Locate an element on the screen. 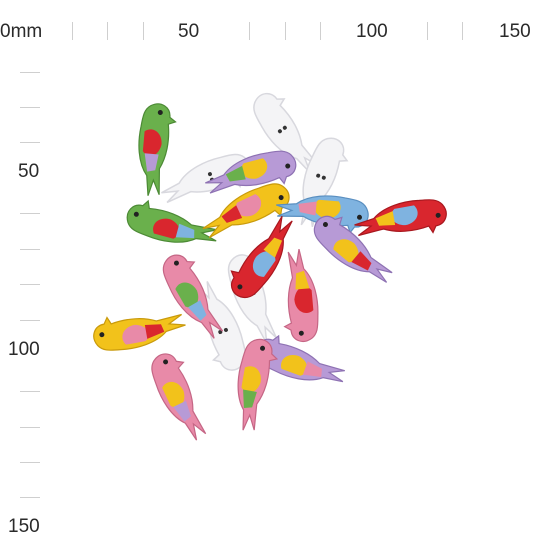  ruler-top-label-50: 50 is located at coordinates (189, 31).